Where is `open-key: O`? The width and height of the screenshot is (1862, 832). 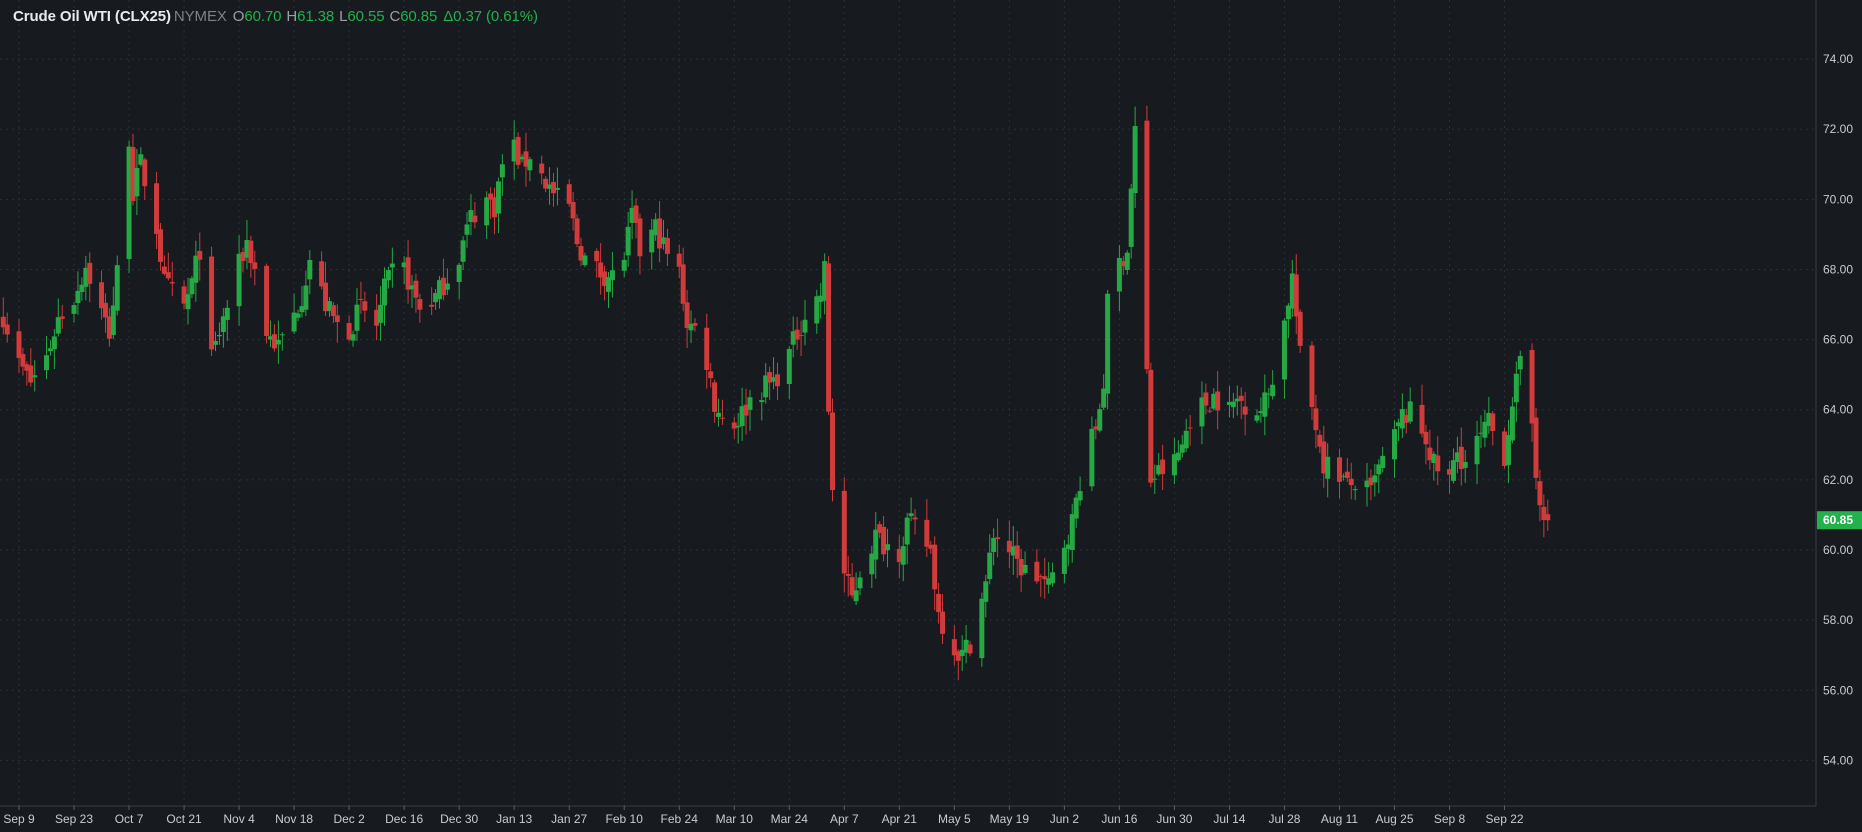
open-key: O is located at coordinates (238, 16).